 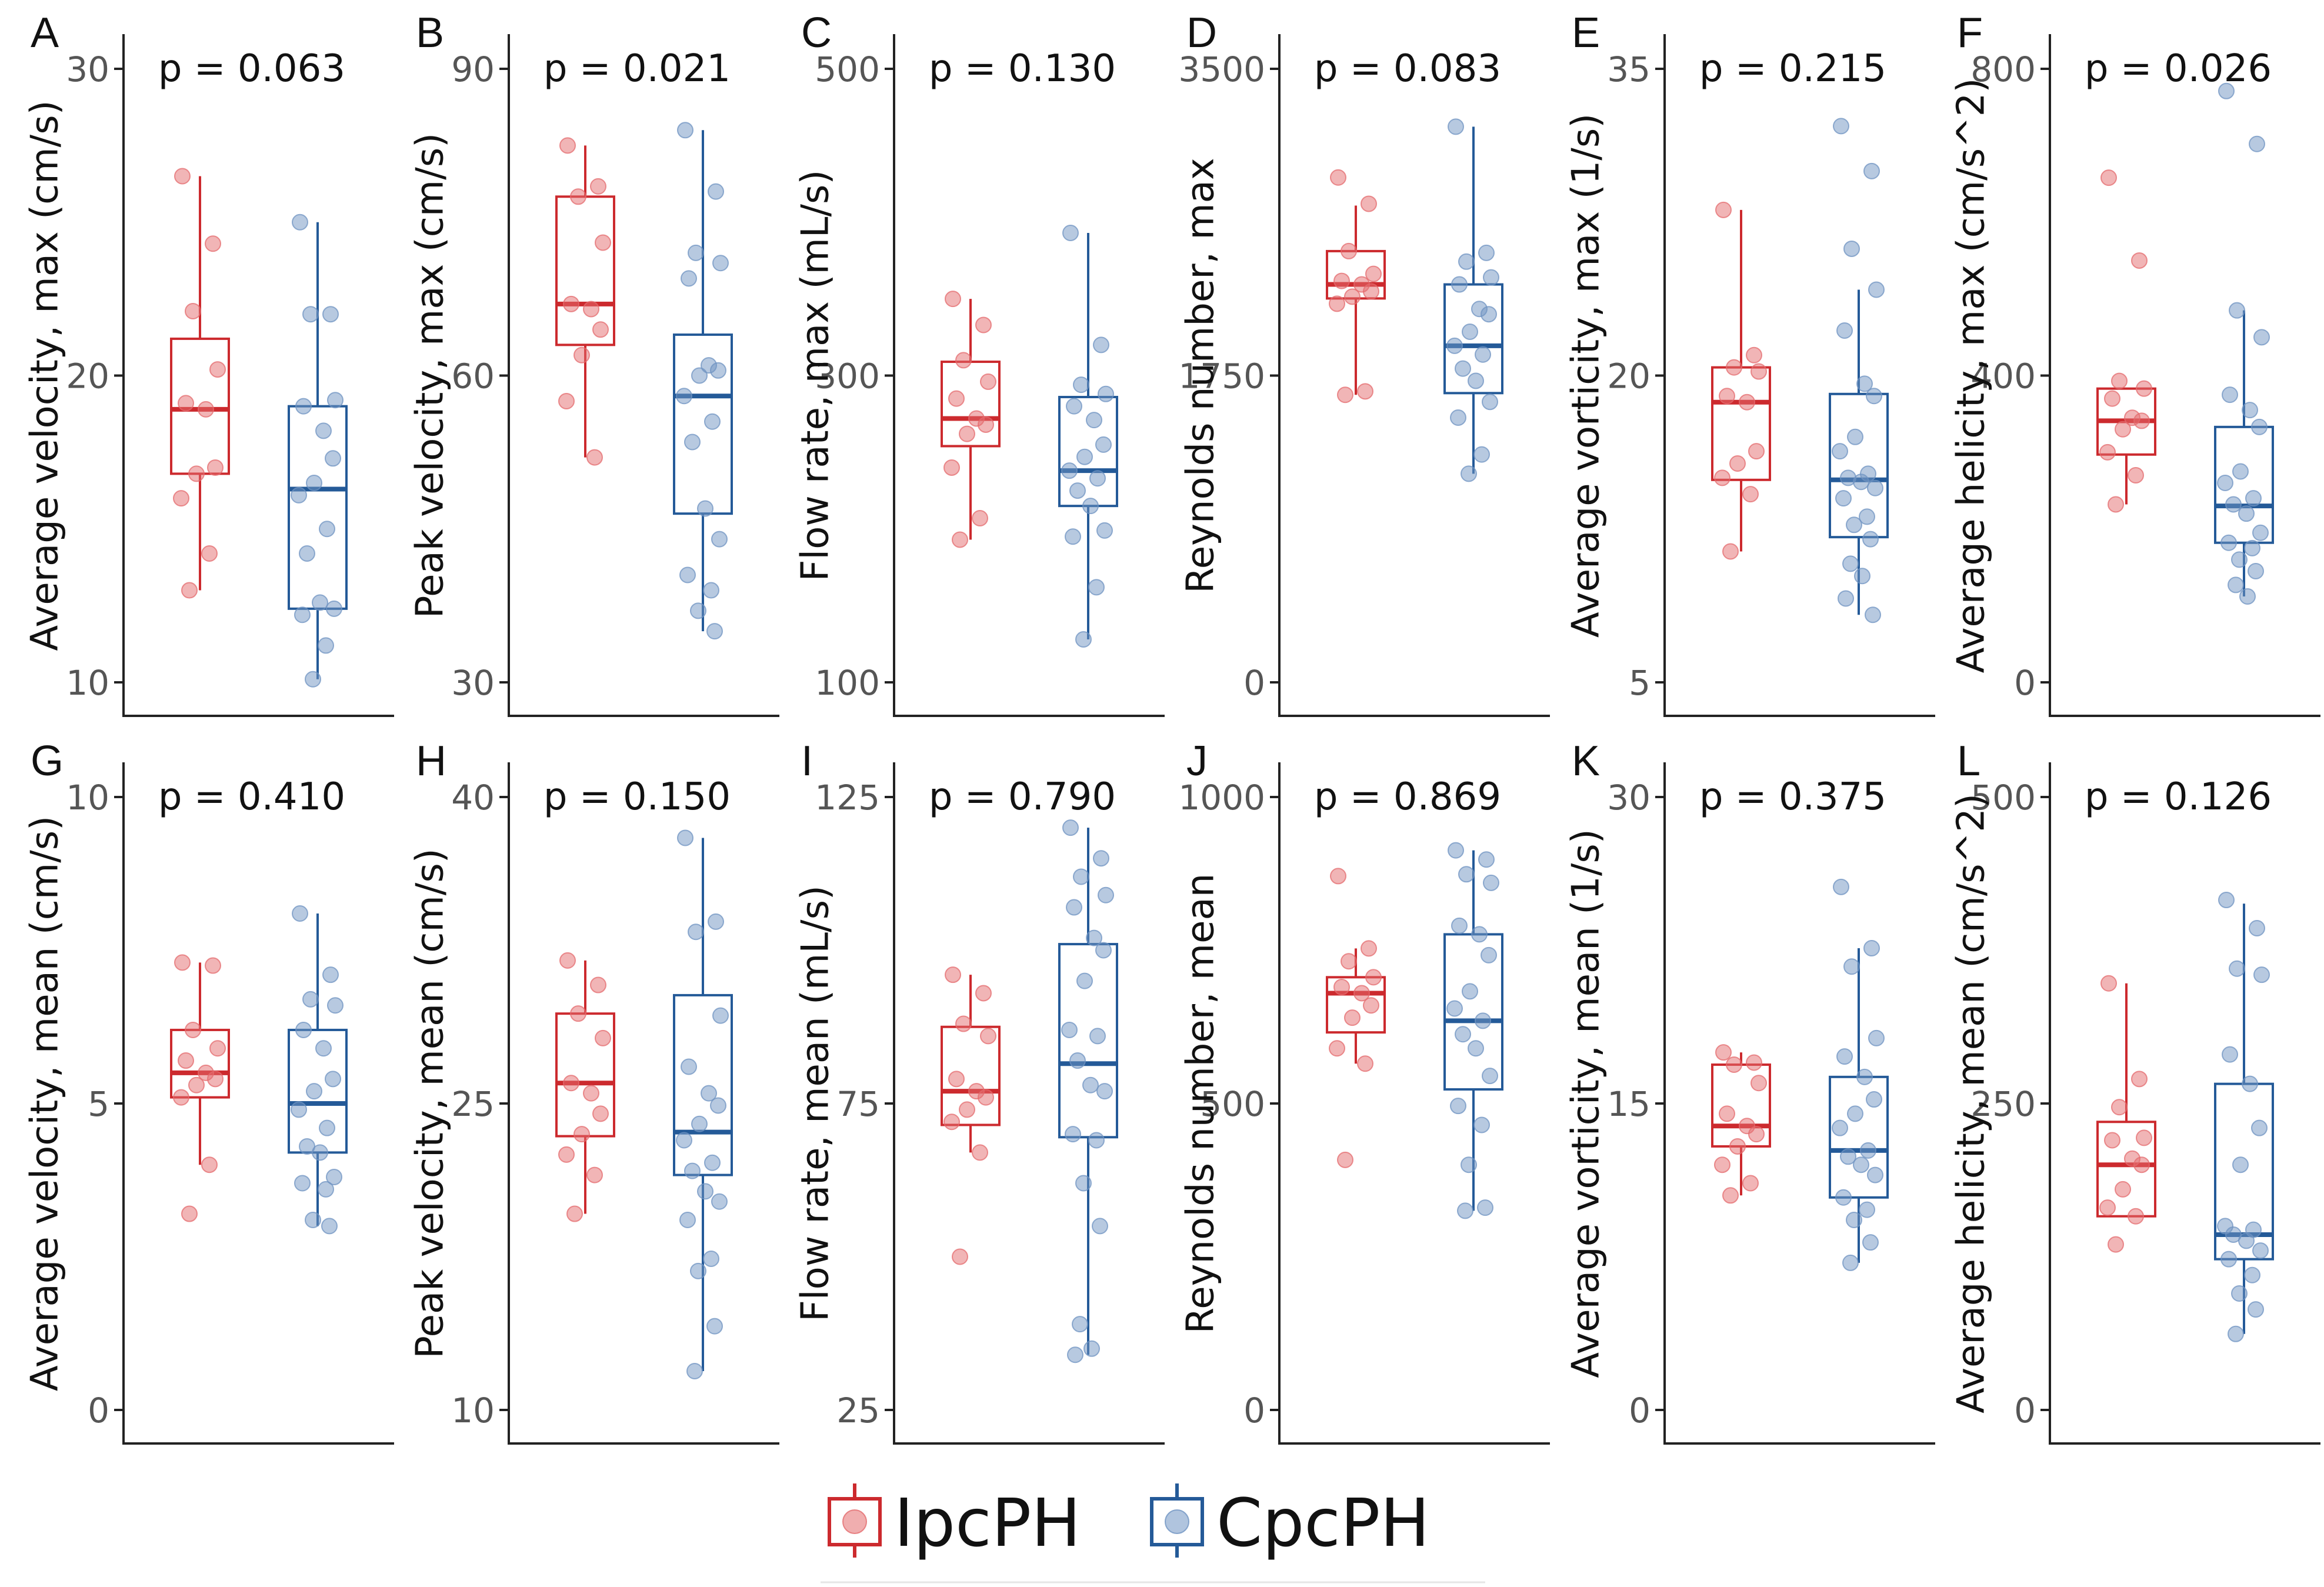 What do you see at coordinates (1201, 32) in the screenshot?
I see `panel-label: D` at bounding box center [1201, 32].